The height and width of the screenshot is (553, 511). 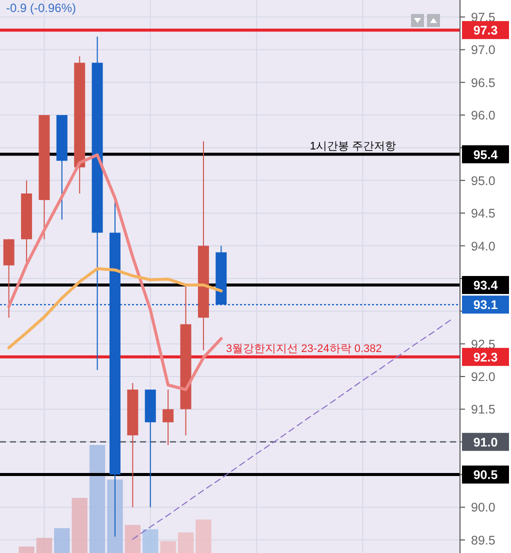 What do you see at coordinates (483, 115) in the screenshot?
I see `y-tick-label: 96.0` at bounding box center [483, 115].